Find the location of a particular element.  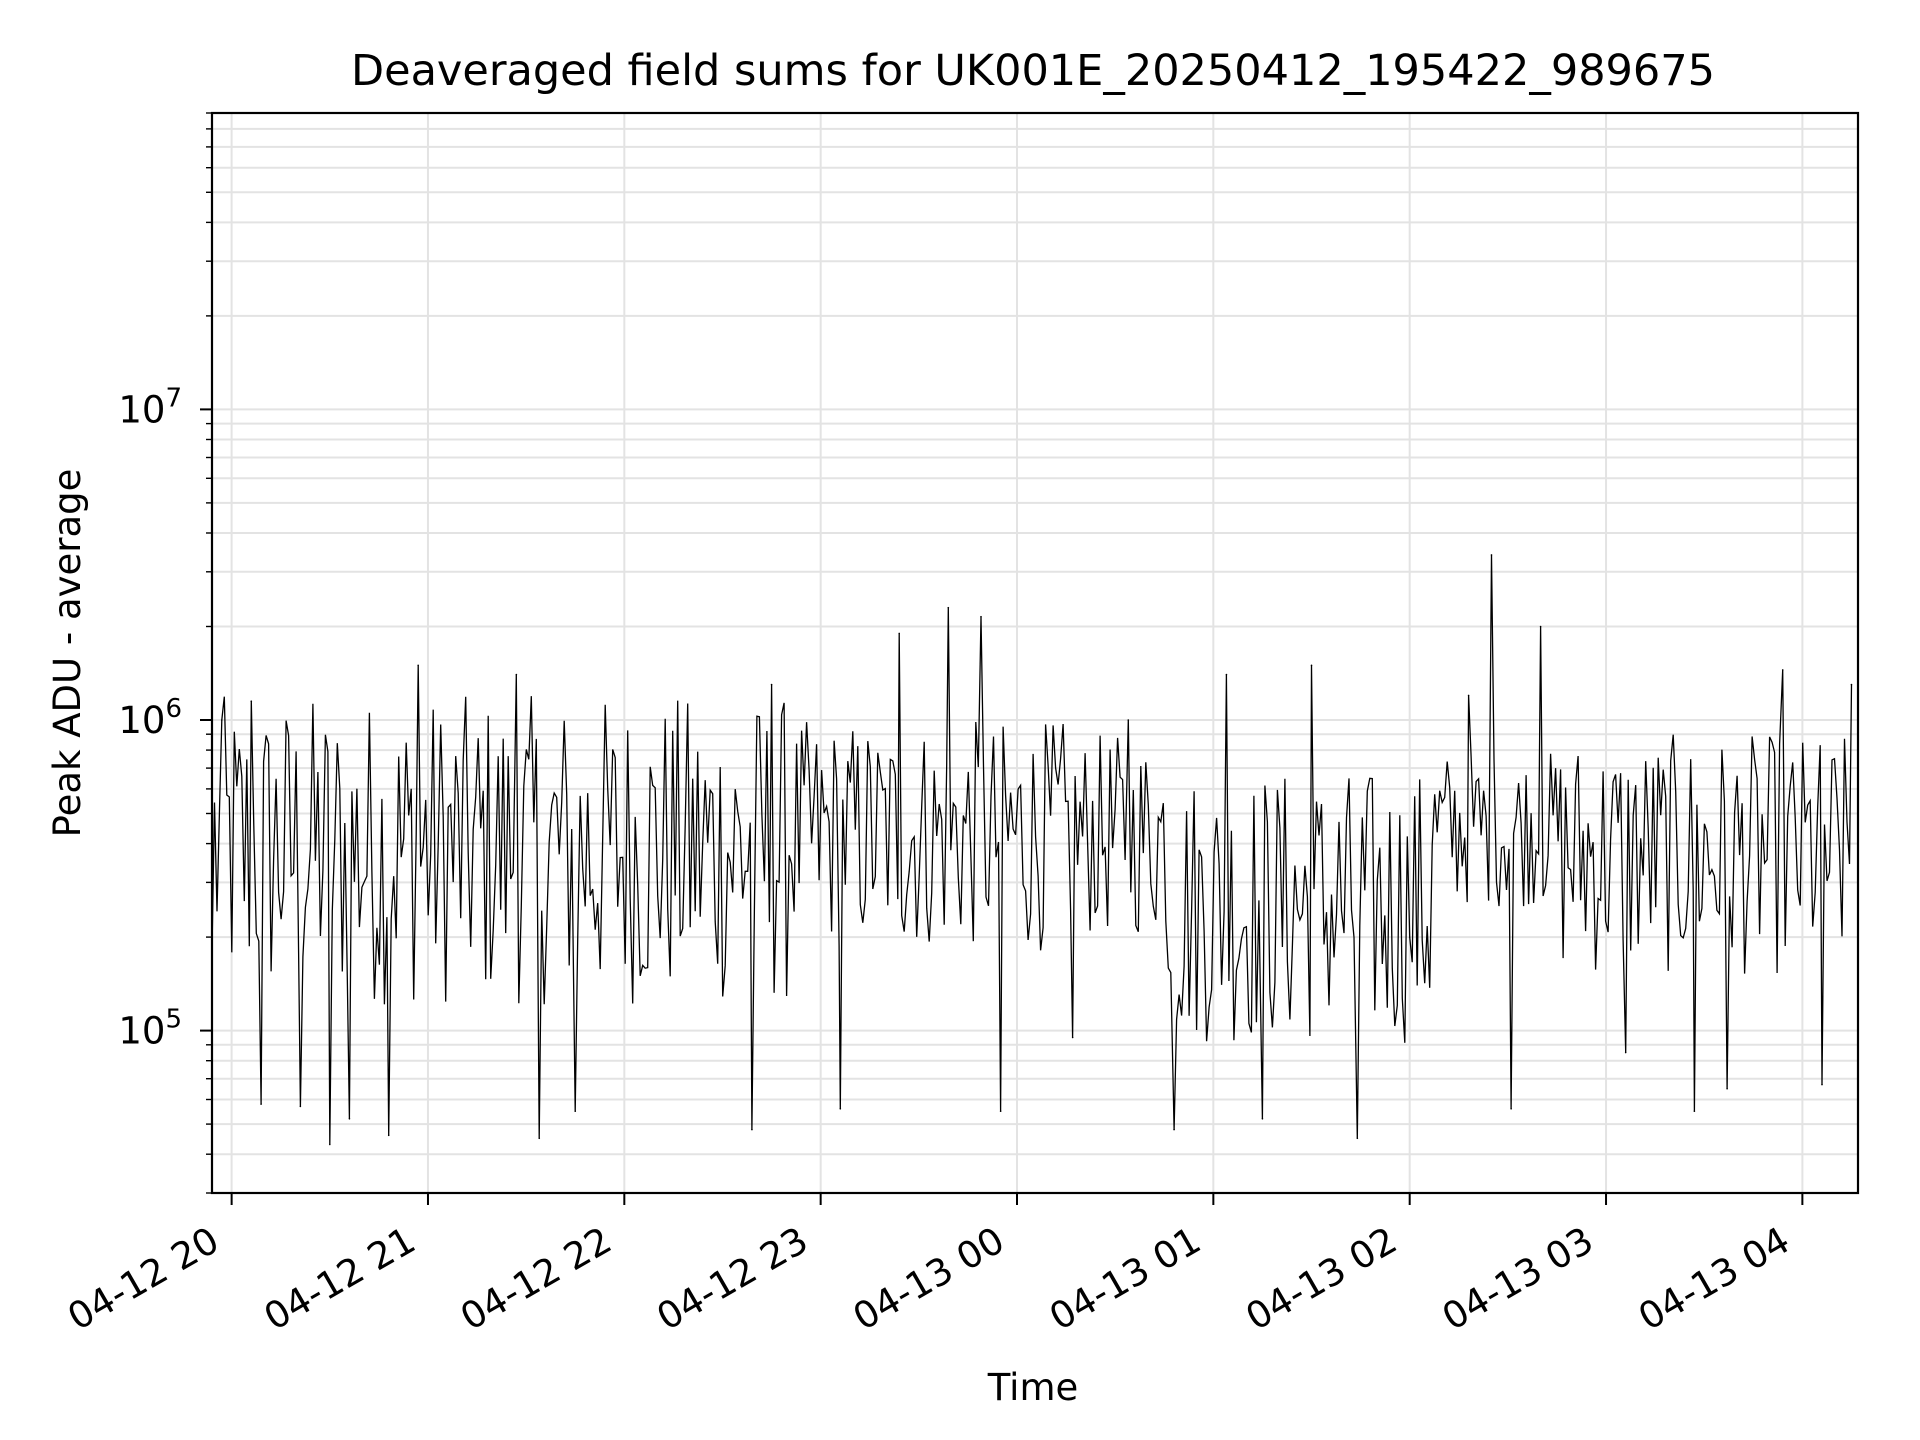

x-tick-label: 04-12 21 is located at coordinates (340, 1279).